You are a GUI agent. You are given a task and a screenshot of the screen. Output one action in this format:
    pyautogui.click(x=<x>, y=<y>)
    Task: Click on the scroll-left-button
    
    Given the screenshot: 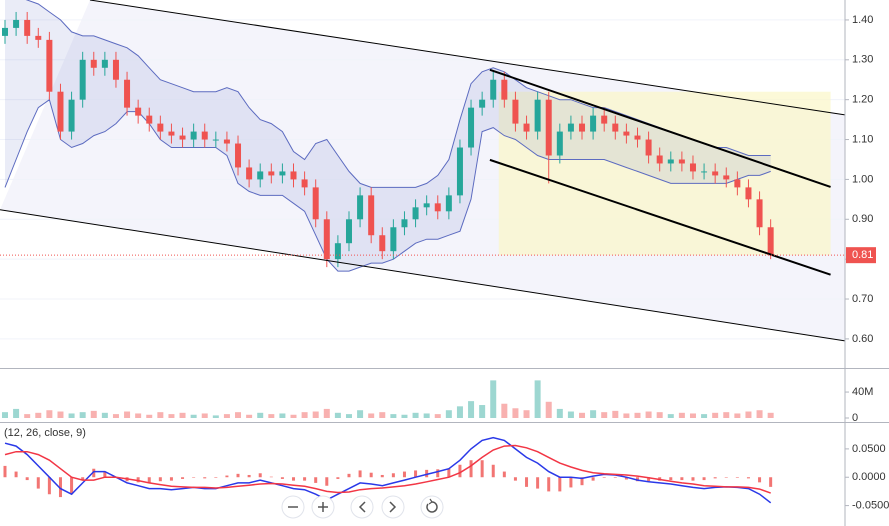 What is the action you would take?
    pyautogui.click(x=362, y=507)
    